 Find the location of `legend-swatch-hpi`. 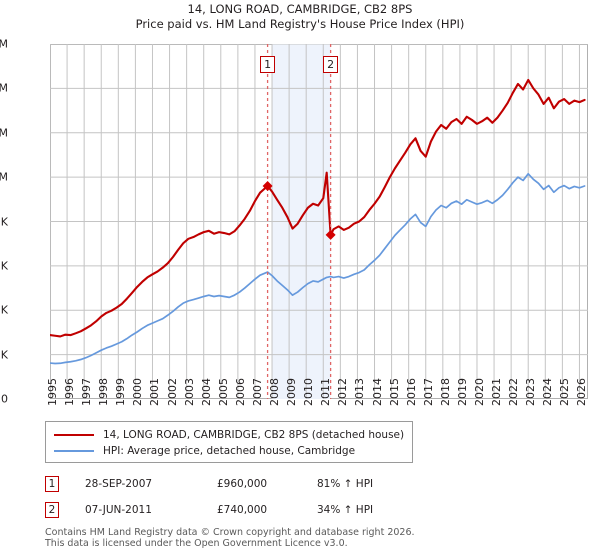

legend-swatch-hpi is located at coordinates (74, 451).